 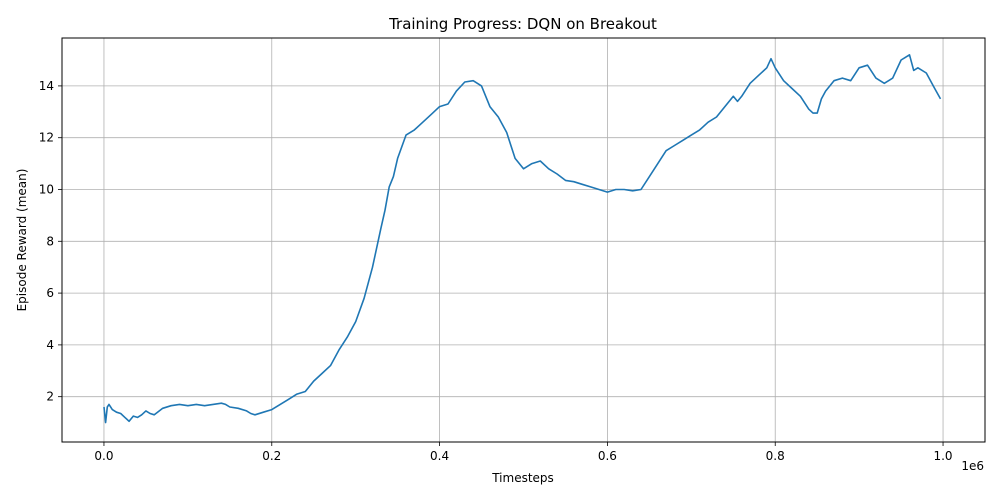 I want to click on x-tick-label: 0.4, so click(x=439, y=456).